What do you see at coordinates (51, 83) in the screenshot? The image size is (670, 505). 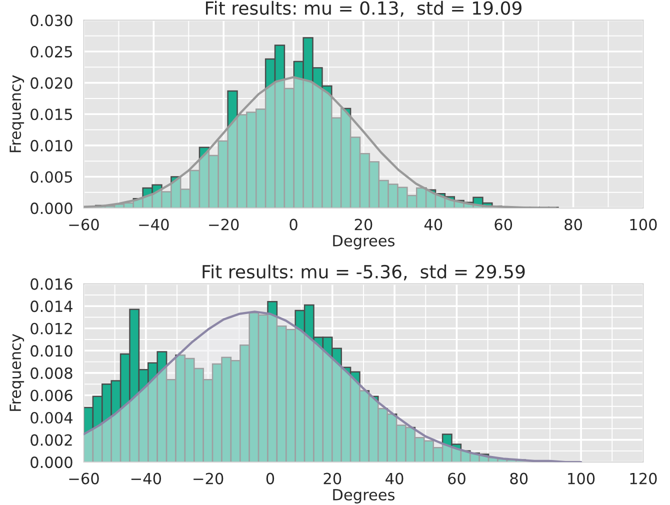 I see `y-tick-label: 0.020` at bounding box center [51, 83].